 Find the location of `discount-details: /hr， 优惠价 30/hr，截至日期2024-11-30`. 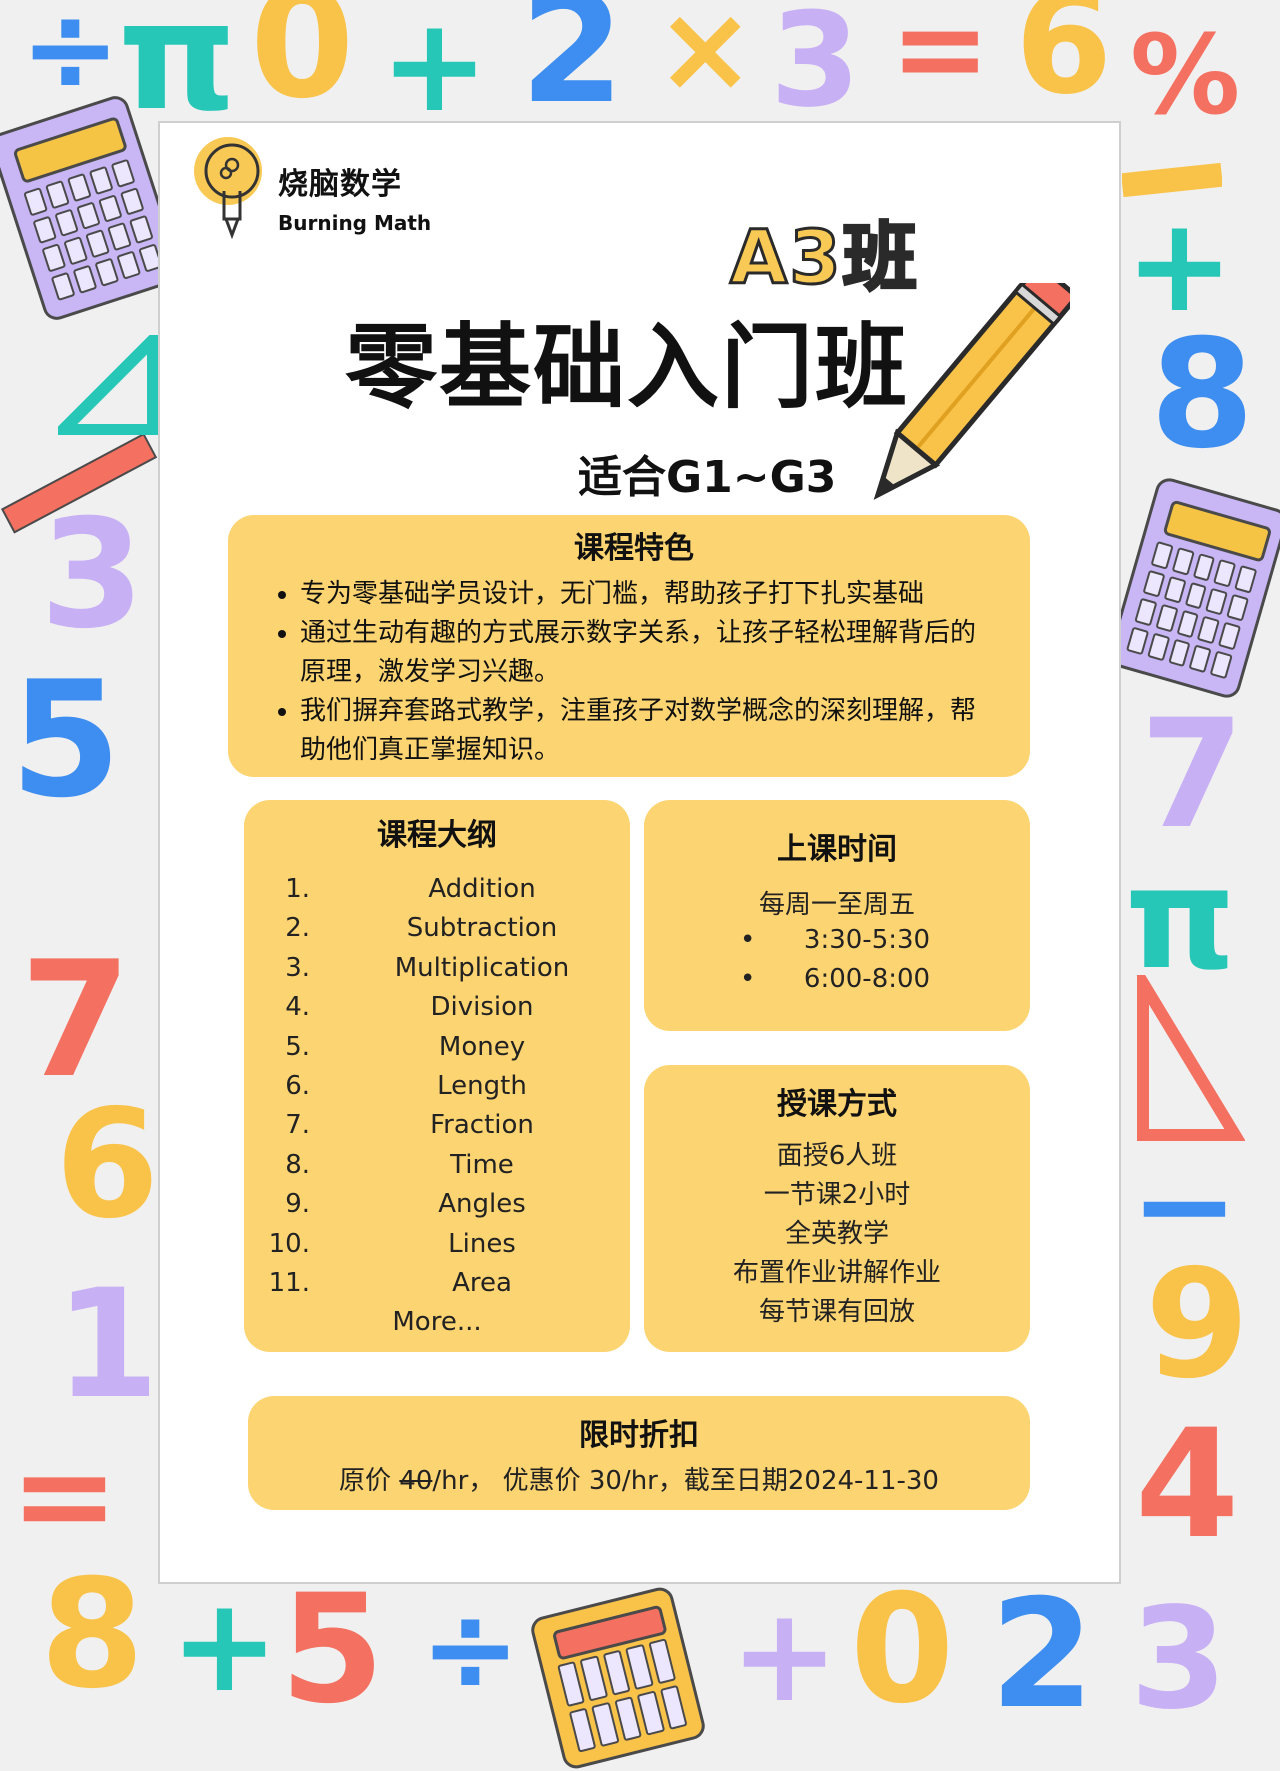

discount-details: /hr， 优惠价 30/hr，截至日期2024-11-30 is located at coordinates (685, 1481).